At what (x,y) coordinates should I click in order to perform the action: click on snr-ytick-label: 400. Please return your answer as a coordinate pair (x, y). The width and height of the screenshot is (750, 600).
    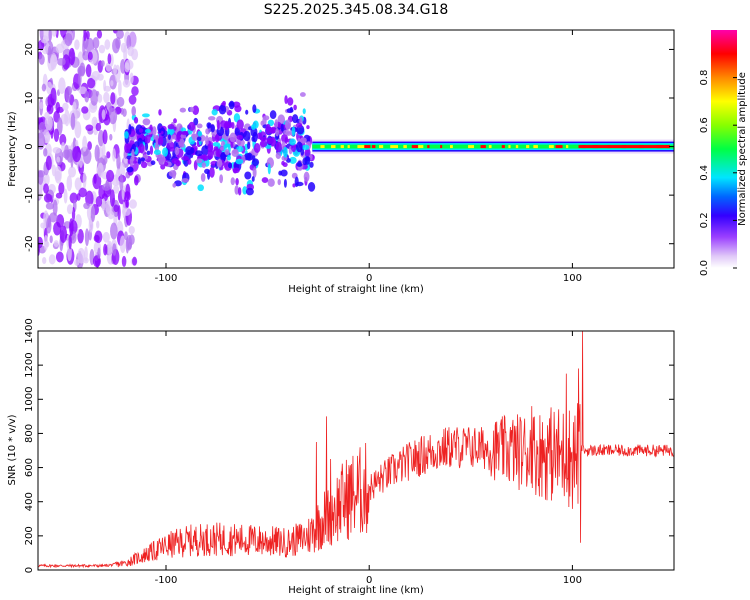
    Looking at the image, I should click on (29, 501).